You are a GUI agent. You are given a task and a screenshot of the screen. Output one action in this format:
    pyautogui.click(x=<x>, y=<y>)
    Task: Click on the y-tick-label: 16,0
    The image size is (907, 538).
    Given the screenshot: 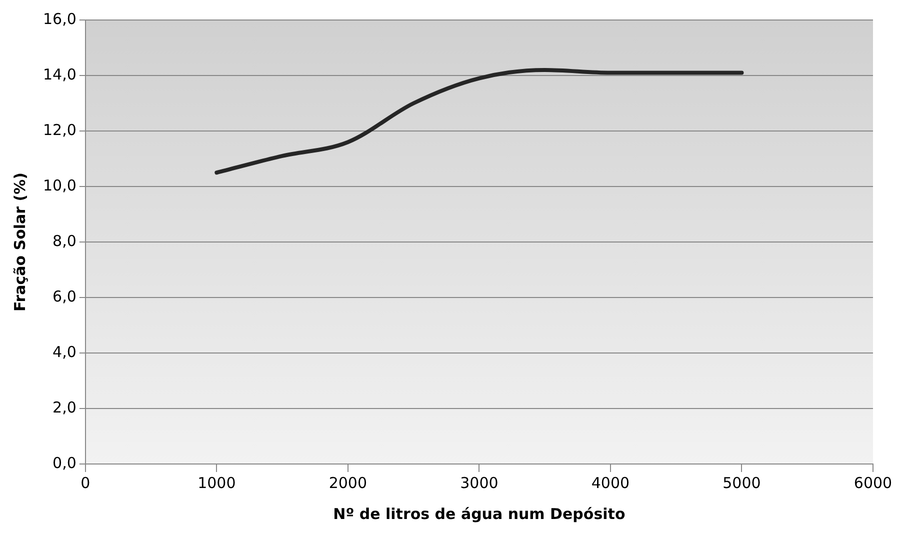 What is the action you would take?
    pyautogui.click(x=59, y=19)
    